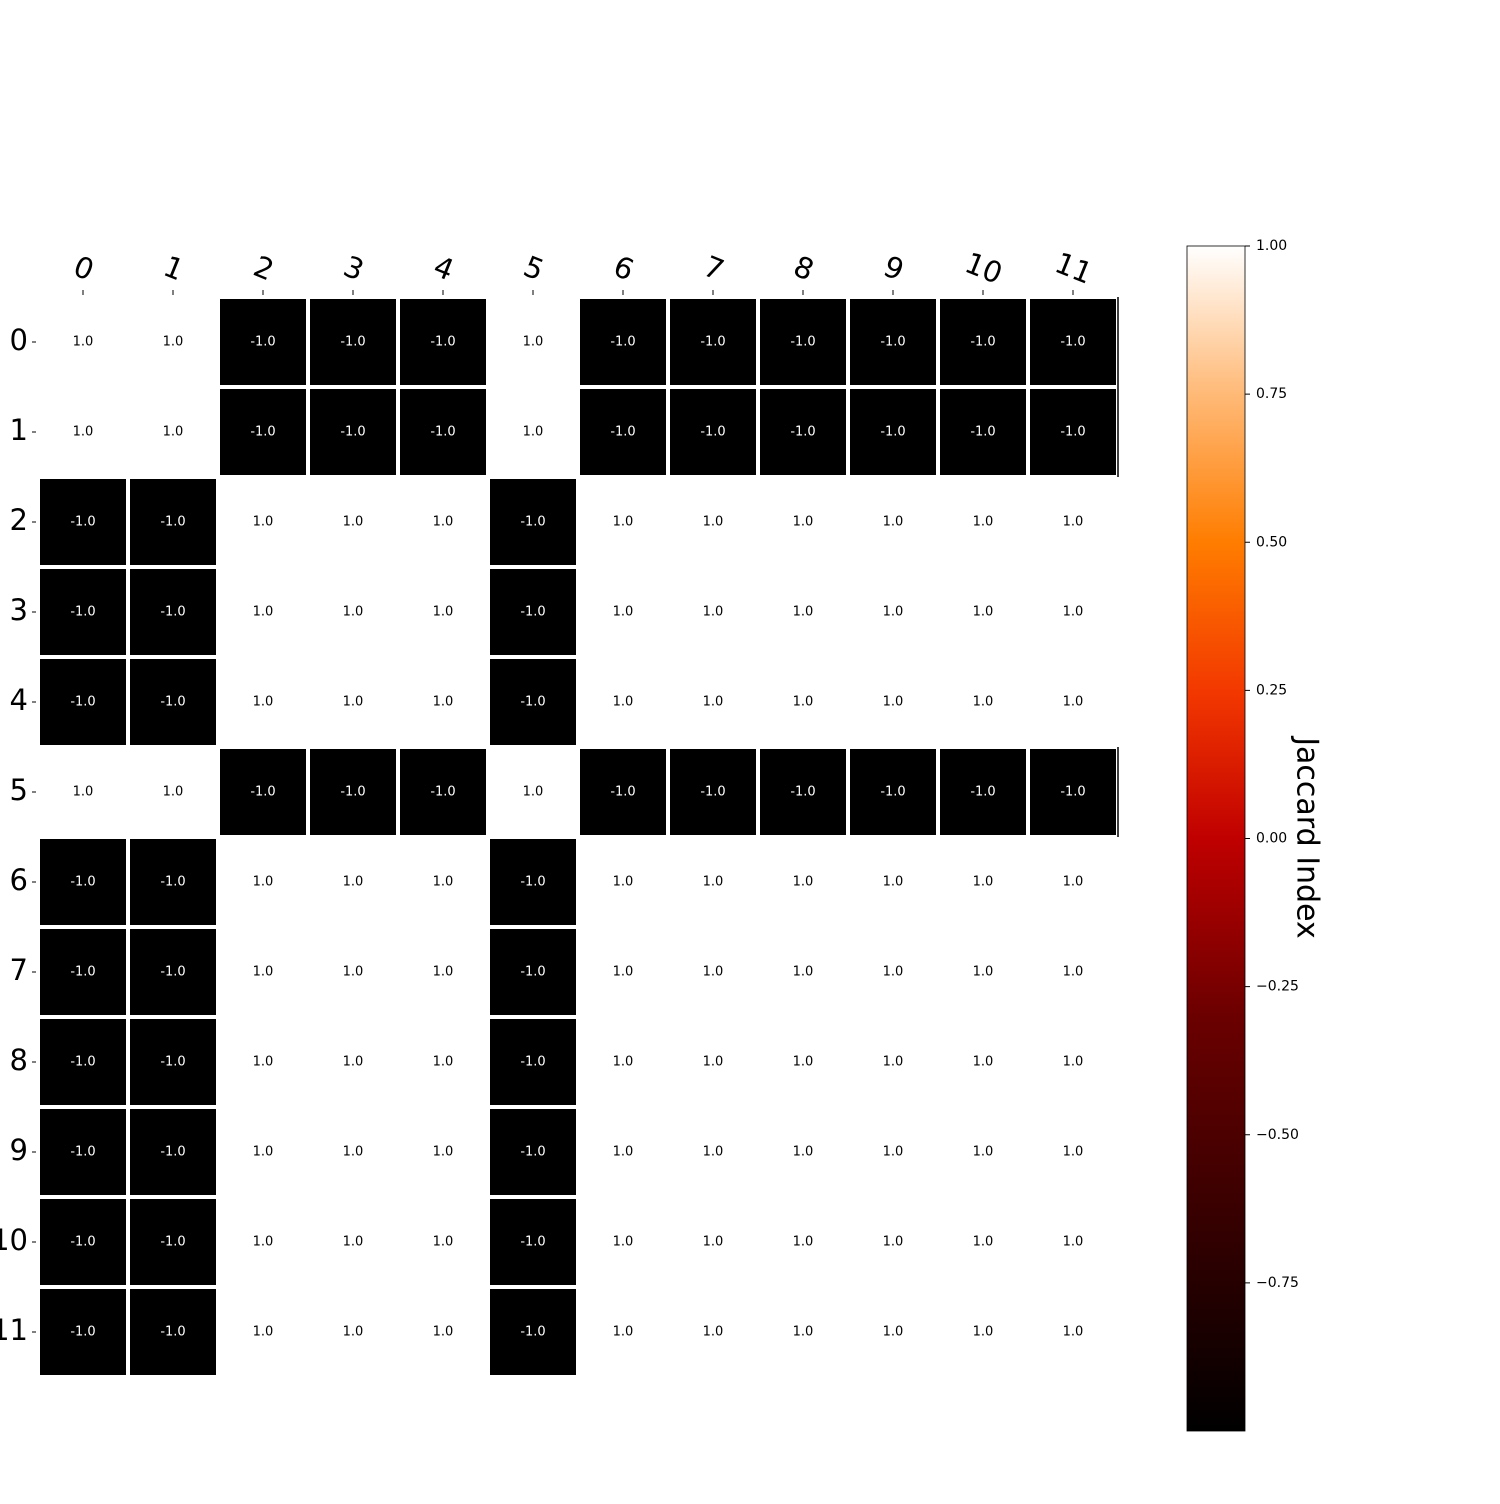 This screenshot has height=1504, width=1500. Describe the element at coordinates (264, 268) in the screenshot. I see `x-tick-label: 2` at that location.